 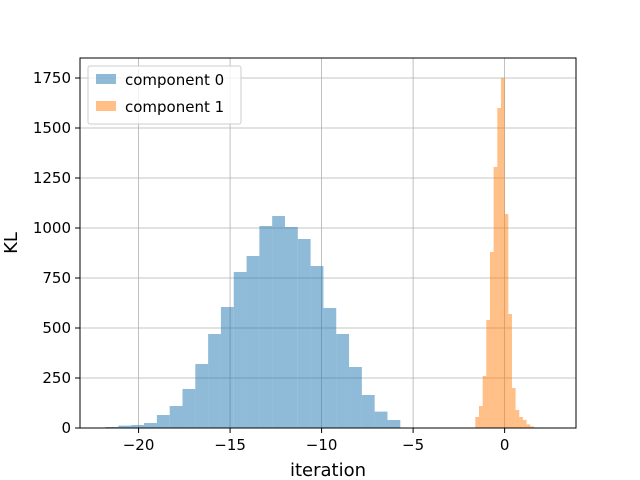 What do you see at coordinates (505, 445) in the screenshot?
I see `x-tick-label: 0` at bounding box center [505, 445].